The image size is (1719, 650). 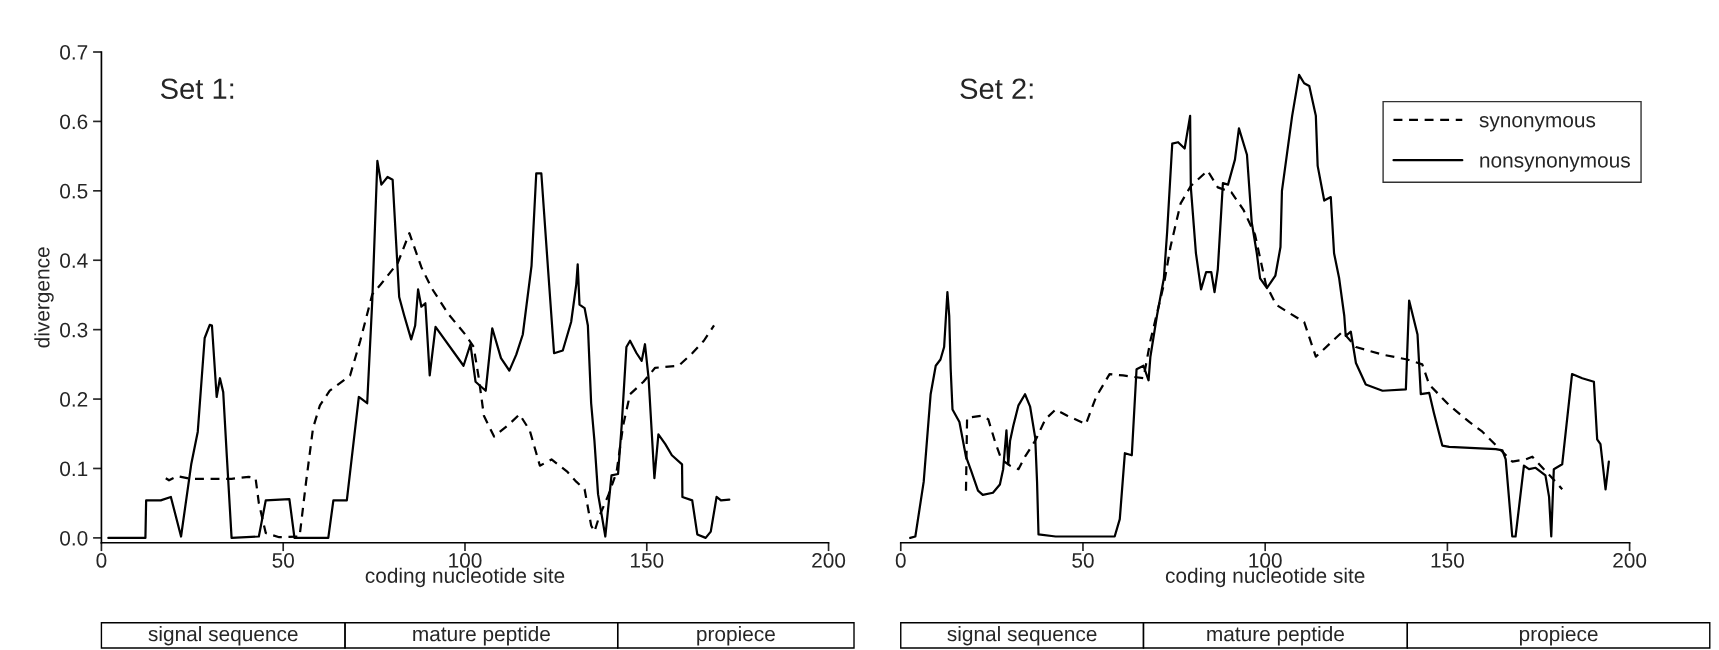 What do you see at coordinates (197, 89) in the screenshot?
I see `text: Set 1:` at bounding box center [197, 89].